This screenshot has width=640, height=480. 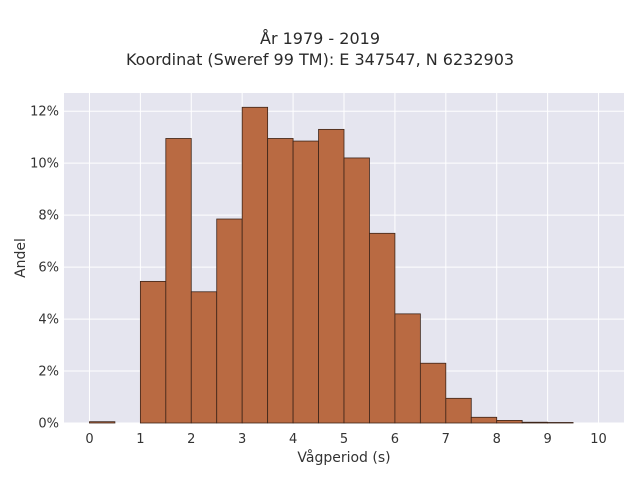 I want to click on x-tick-label: 4, so click(x=293, y=439).